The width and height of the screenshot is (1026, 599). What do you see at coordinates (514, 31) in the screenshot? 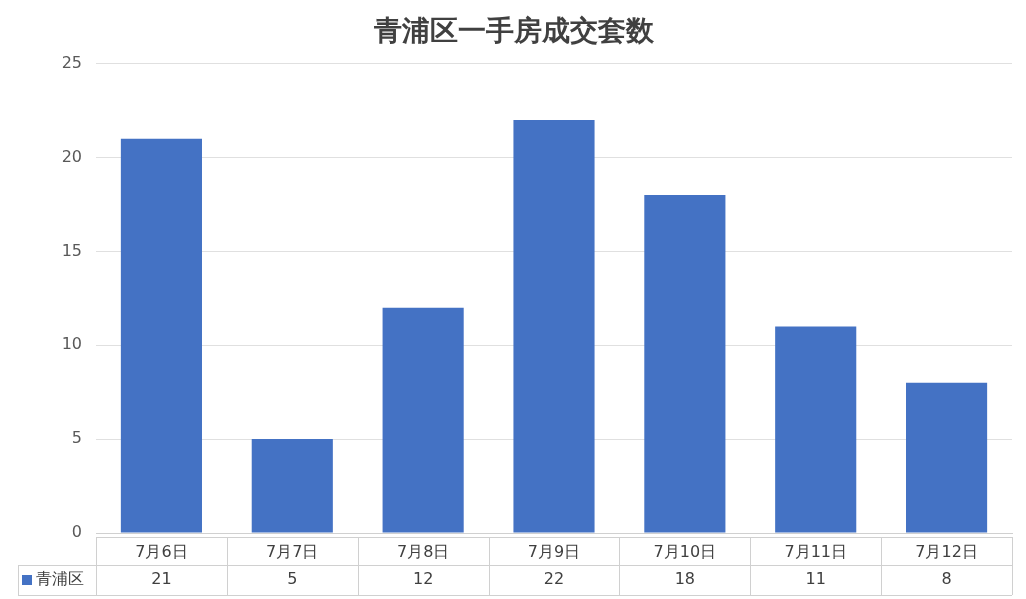
I see `chart-title: 青浦区一手房成交套数` at bounding box center [514, 31].